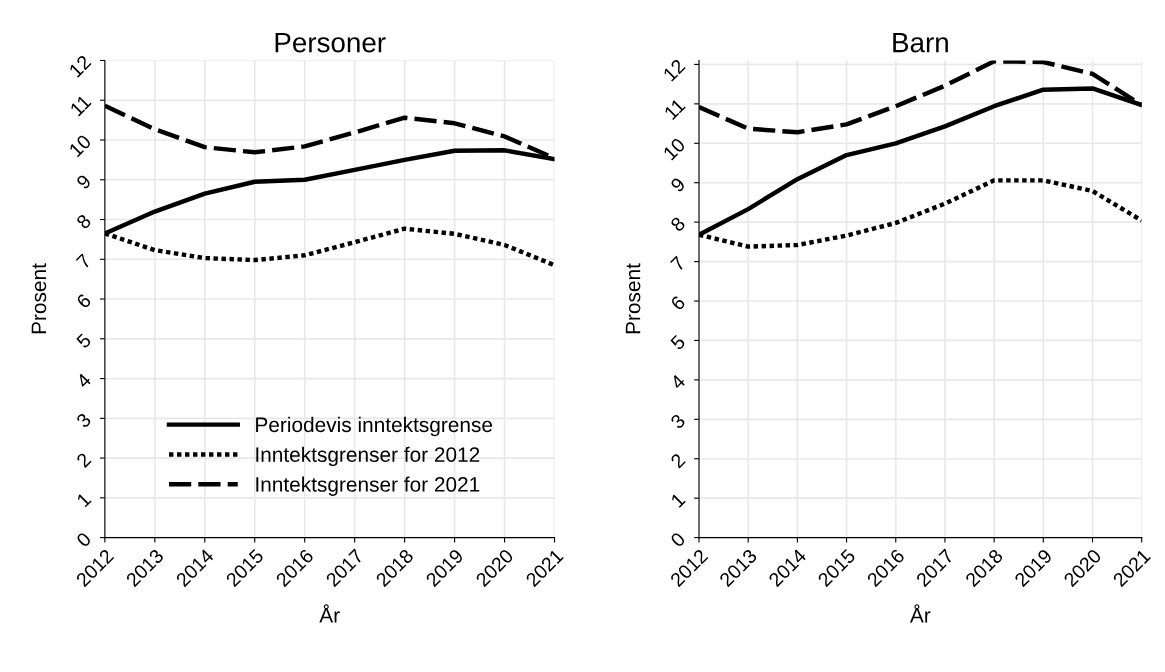 Image resolution: width=1165 pixels, height=672 pixels. Describe the element at coordinates (368, 486) in the screenshot. I see `legend-label: Inntektsgrenser for 2021` at that location.